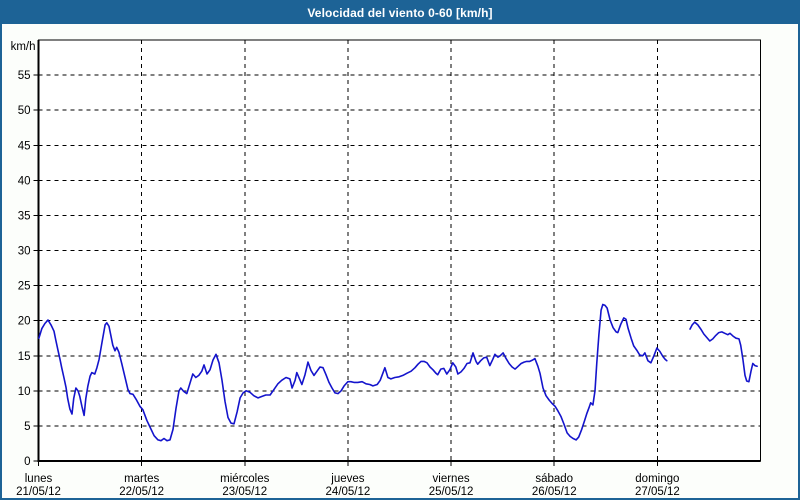 Image resolution: width=800 pixels, height=500 pixels. What do you see at coordinates (24, 111) in the screenshot?
I see `y-tick-label: 50` at bounding box center [24, 111].